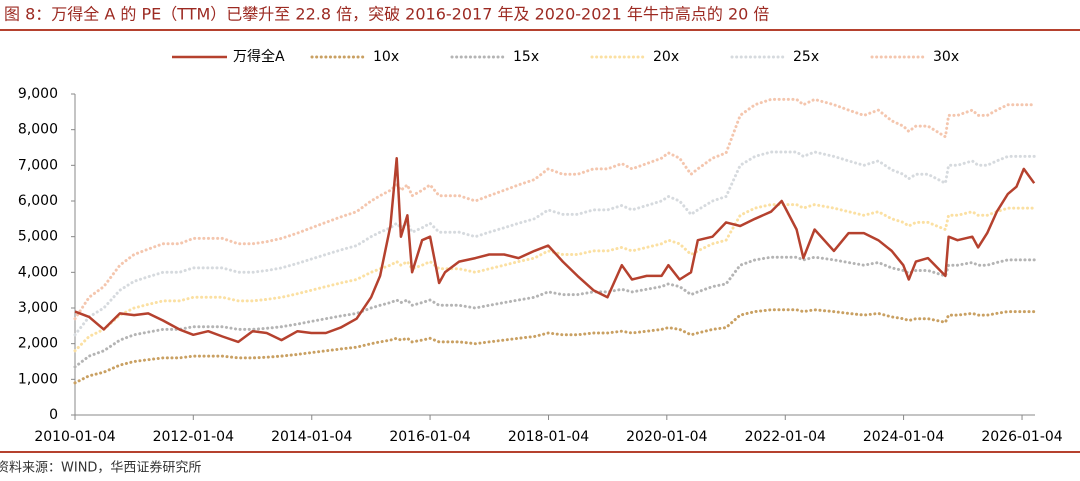  Describe the element at coordinates (548, 437) in the screenshot. I see `x-tick-label: 2018-01-04` at that location.